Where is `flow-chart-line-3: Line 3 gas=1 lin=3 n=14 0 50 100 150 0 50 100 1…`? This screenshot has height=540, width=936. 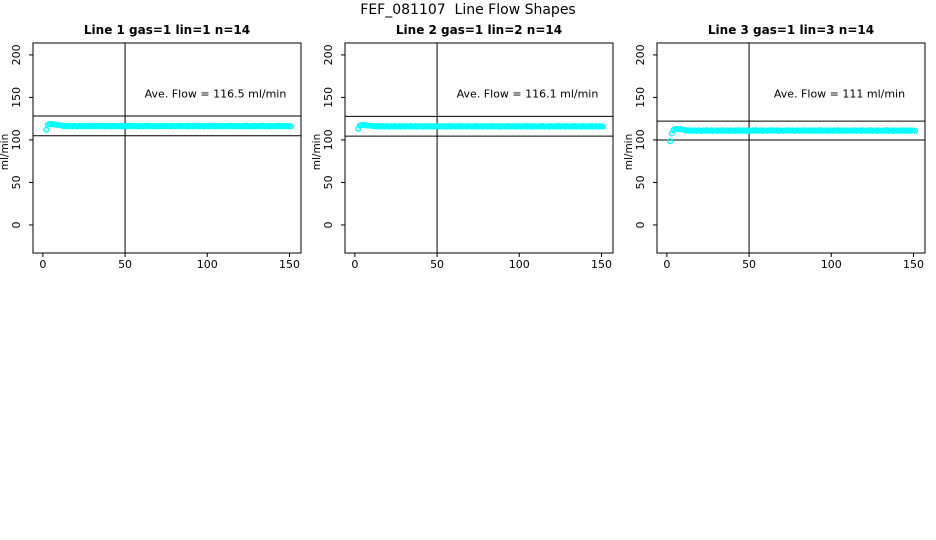 flow-chart-line-3: Line 3 gas=1 lin=3 n=14 0 50 100 150 0 50 100 1… is located at coordinates (775, 147).